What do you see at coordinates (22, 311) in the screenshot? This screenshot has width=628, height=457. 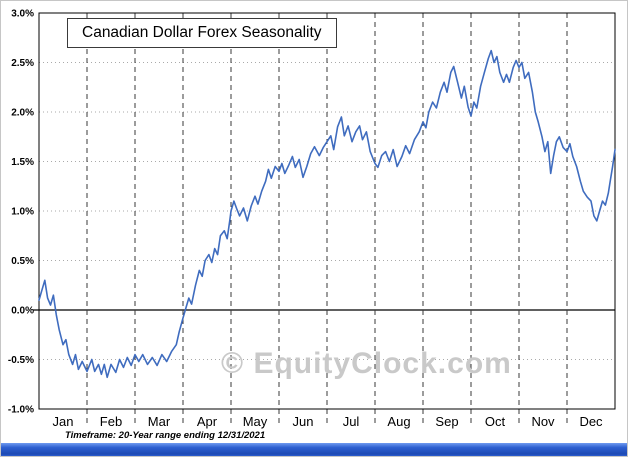 I see `y-axis-label: 0.0%` at bounding box center [22, 311].